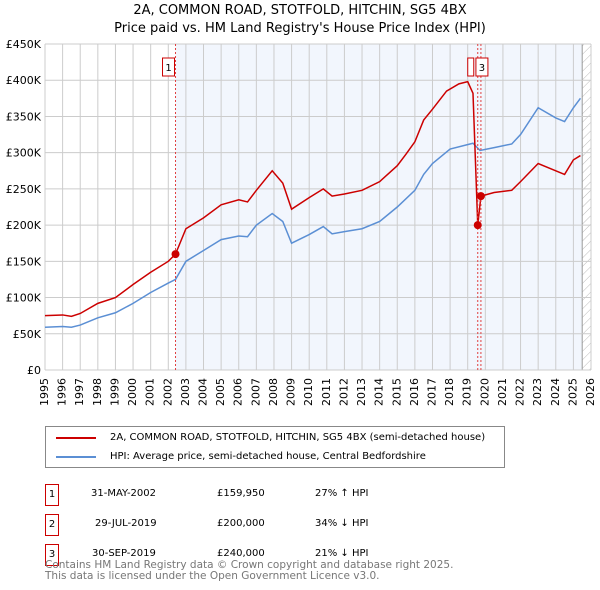 This screenshot has width=600, height=590. Describe the element at coordinates (203, 392) in the screenshot. I see `x-tick-label: 2004` at that location.